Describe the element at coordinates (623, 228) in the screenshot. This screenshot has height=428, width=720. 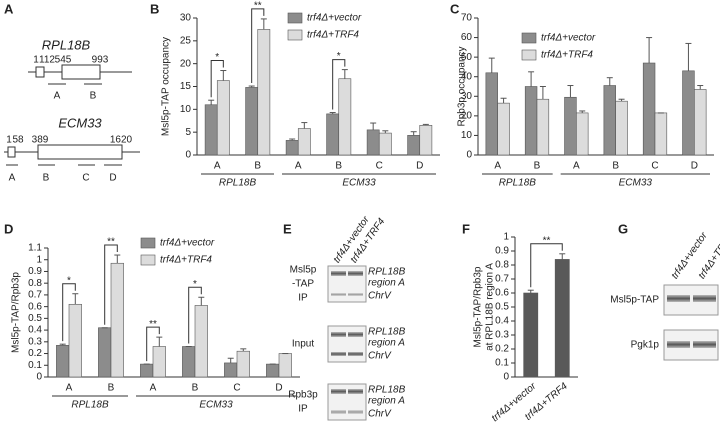
I see `panel-letter: G` at that location.